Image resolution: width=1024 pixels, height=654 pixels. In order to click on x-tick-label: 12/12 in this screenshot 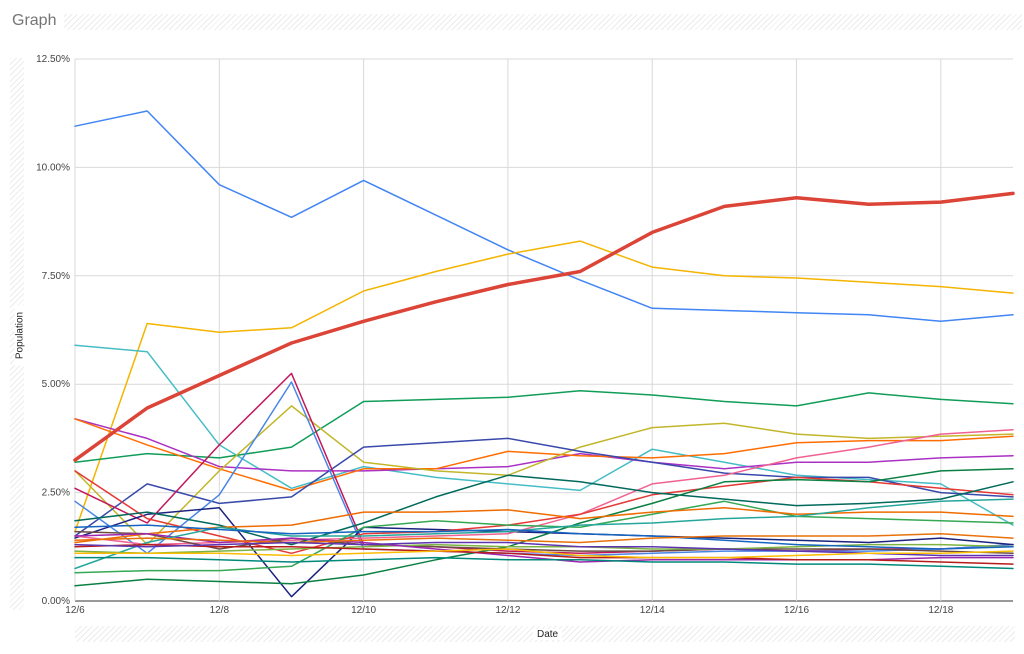, I will do `click(507, 610)`.